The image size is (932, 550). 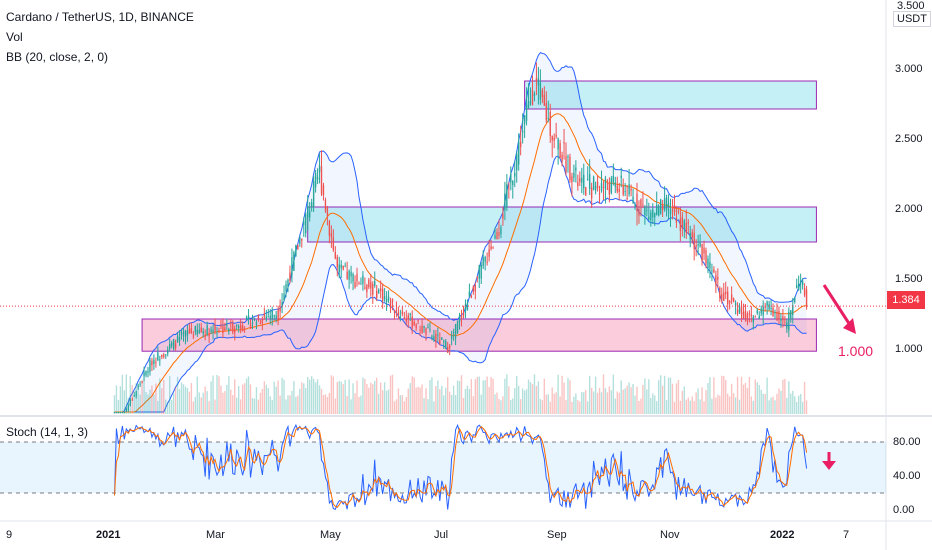 I want to click on volume-legend: Vol, so click(x=14, y=37).